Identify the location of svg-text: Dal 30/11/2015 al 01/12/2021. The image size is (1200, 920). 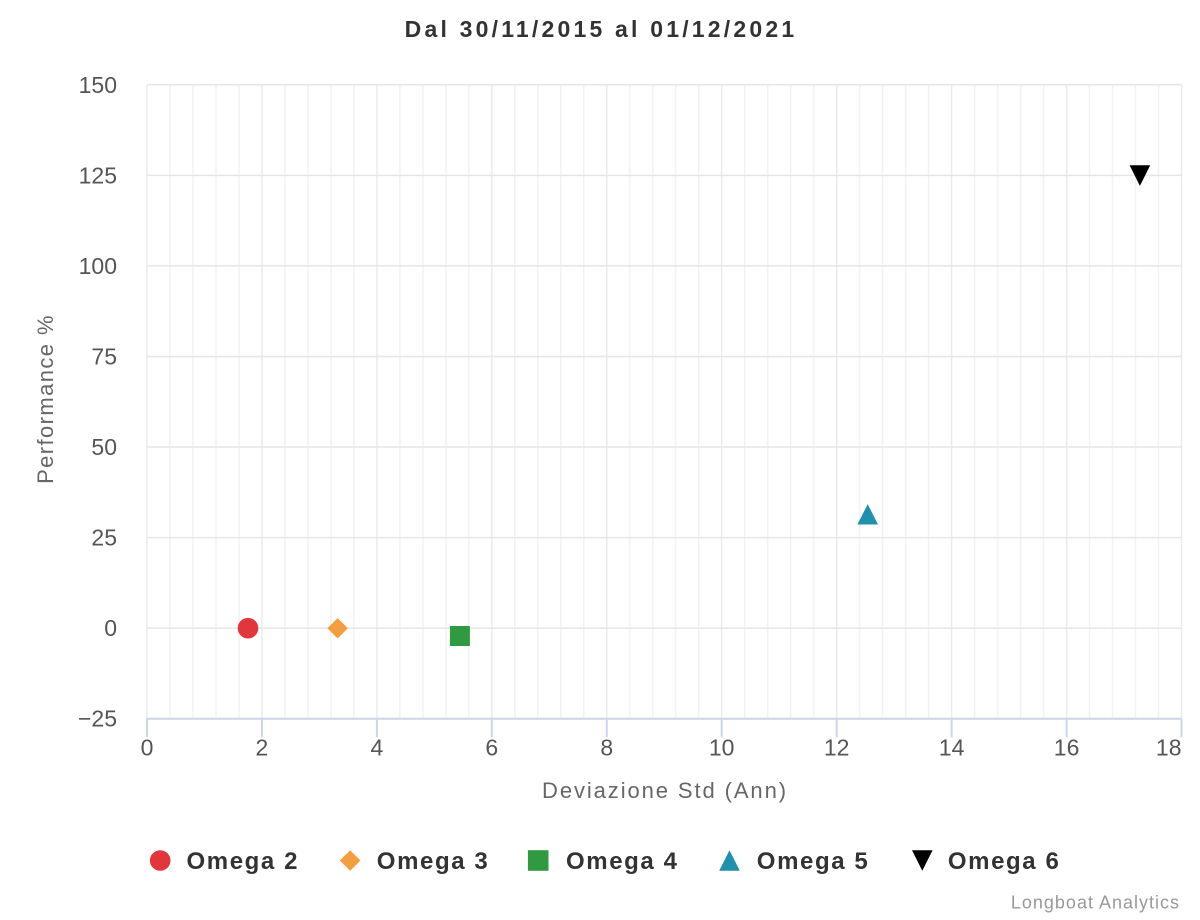
(601, 29).